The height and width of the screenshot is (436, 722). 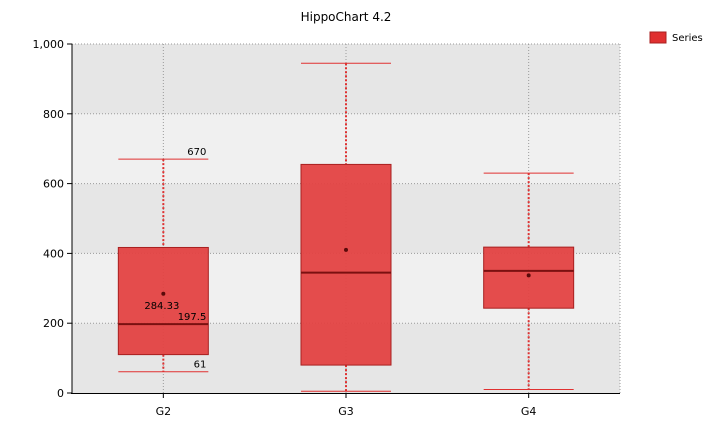 What do you see at coordinates (53, 184) in the screenshot?
I see `y-tick-label: 600` at bounding box center [53, 184].